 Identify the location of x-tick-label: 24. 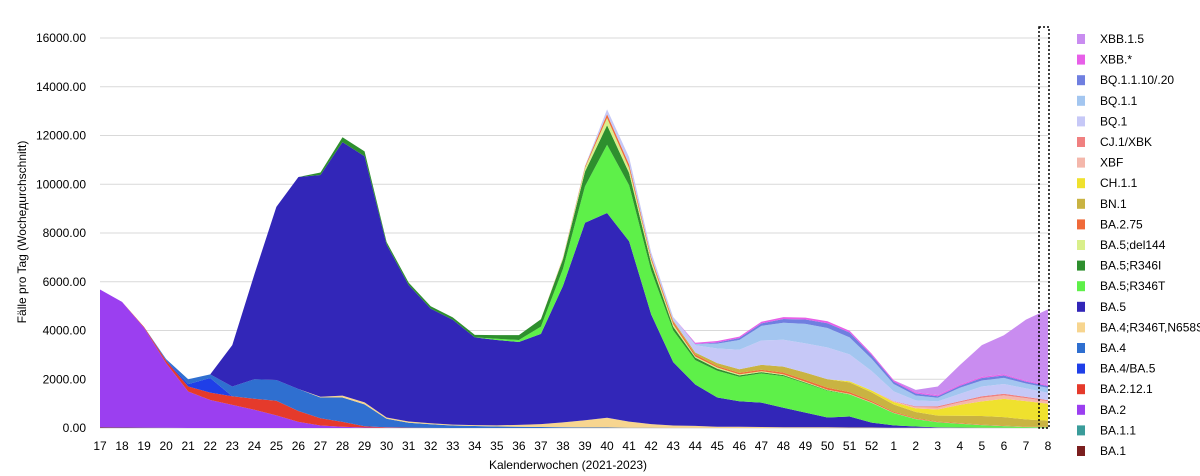
(255, 446).